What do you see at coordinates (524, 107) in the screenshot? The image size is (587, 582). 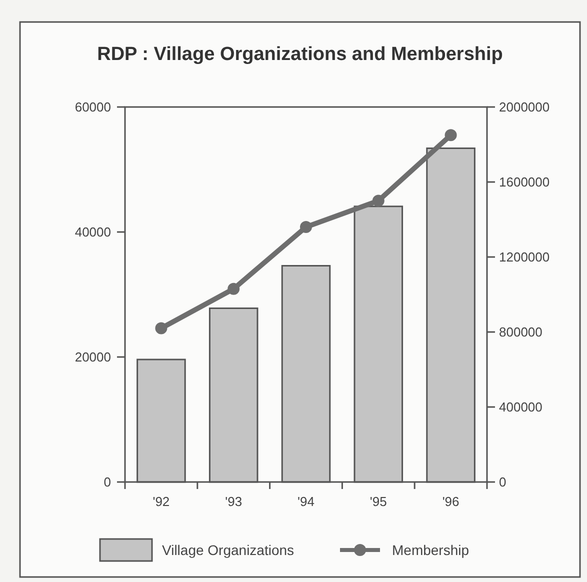 I see `y2-tick-label: 2000000` at bounding box center [524, 107].